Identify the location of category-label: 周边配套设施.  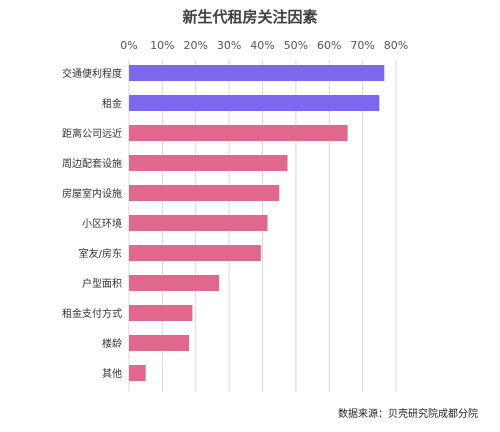
(92, 163).